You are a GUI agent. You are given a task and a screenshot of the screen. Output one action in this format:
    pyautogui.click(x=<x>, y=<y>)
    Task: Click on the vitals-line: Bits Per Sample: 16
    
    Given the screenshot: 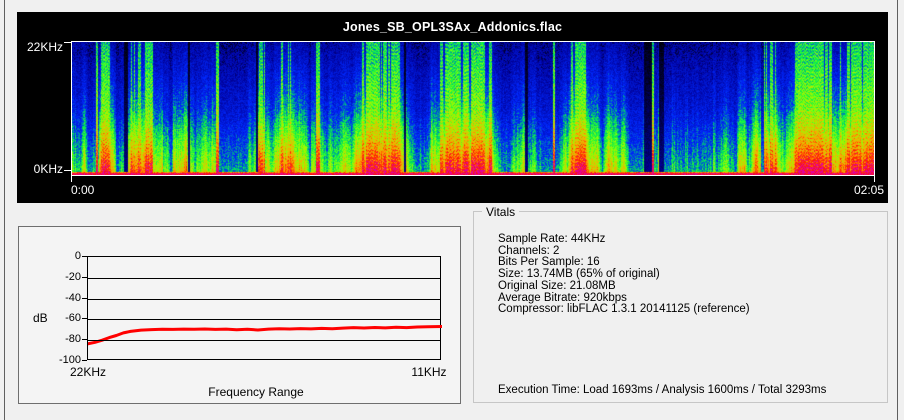 What is the action you would take?
    pyautogui.click(x=549, y=262)
    